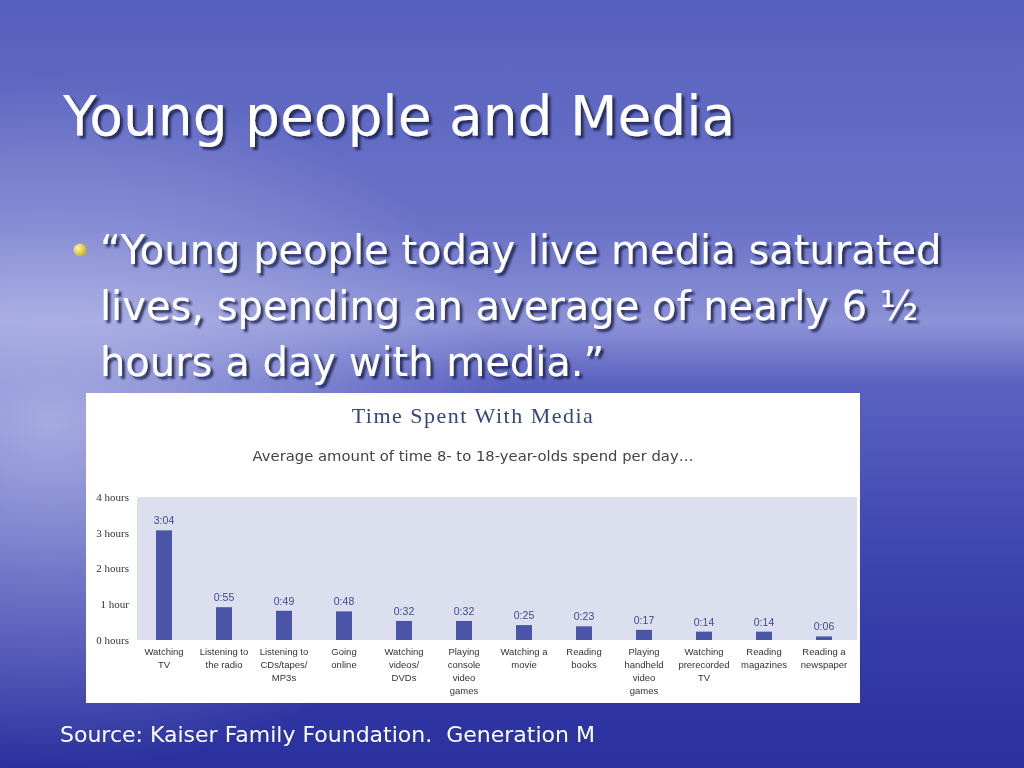 This screenshot has height=768, width=1024. What do you see at coordinates (164, 520) in the screenshot?
I see `data-label: 3:04` at bounding box center [164, 520].